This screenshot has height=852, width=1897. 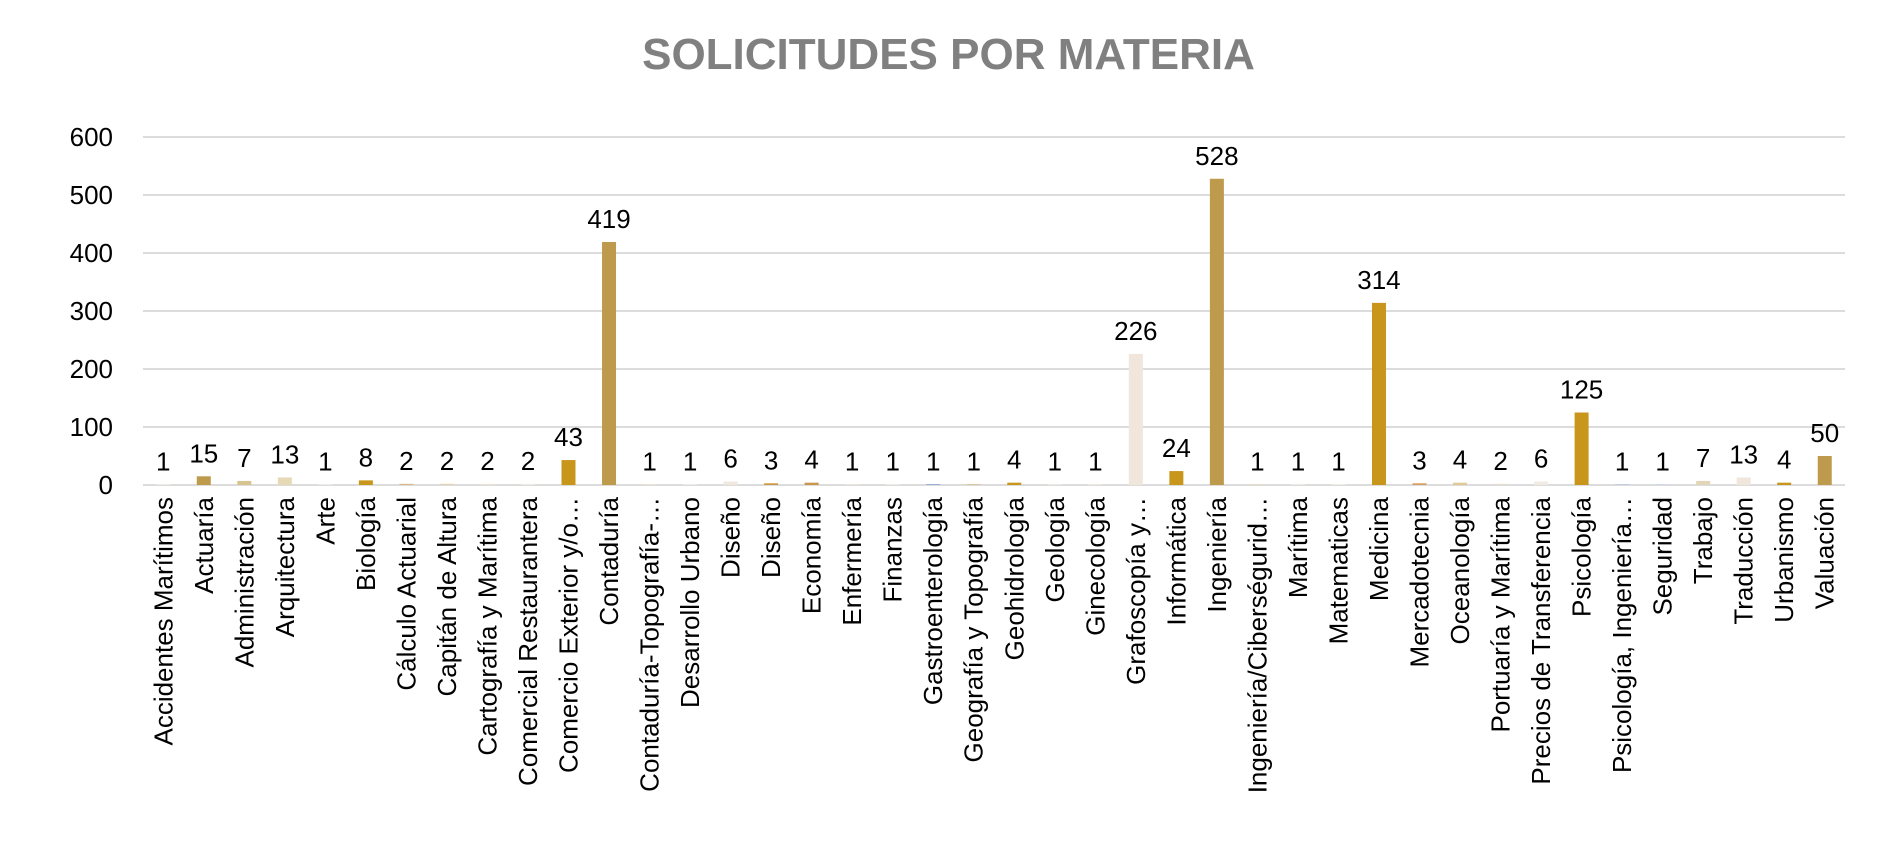 I want to click on x-tick-label: Informática, so click(x=1176, y=560).